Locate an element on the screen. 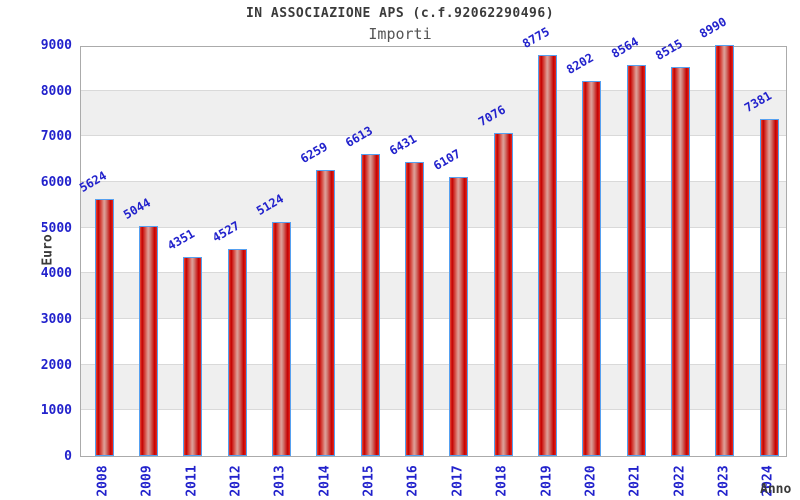 This screenshot has height=500, width=800. x-tick-label: 2012 is located at coordinates (236, 481).